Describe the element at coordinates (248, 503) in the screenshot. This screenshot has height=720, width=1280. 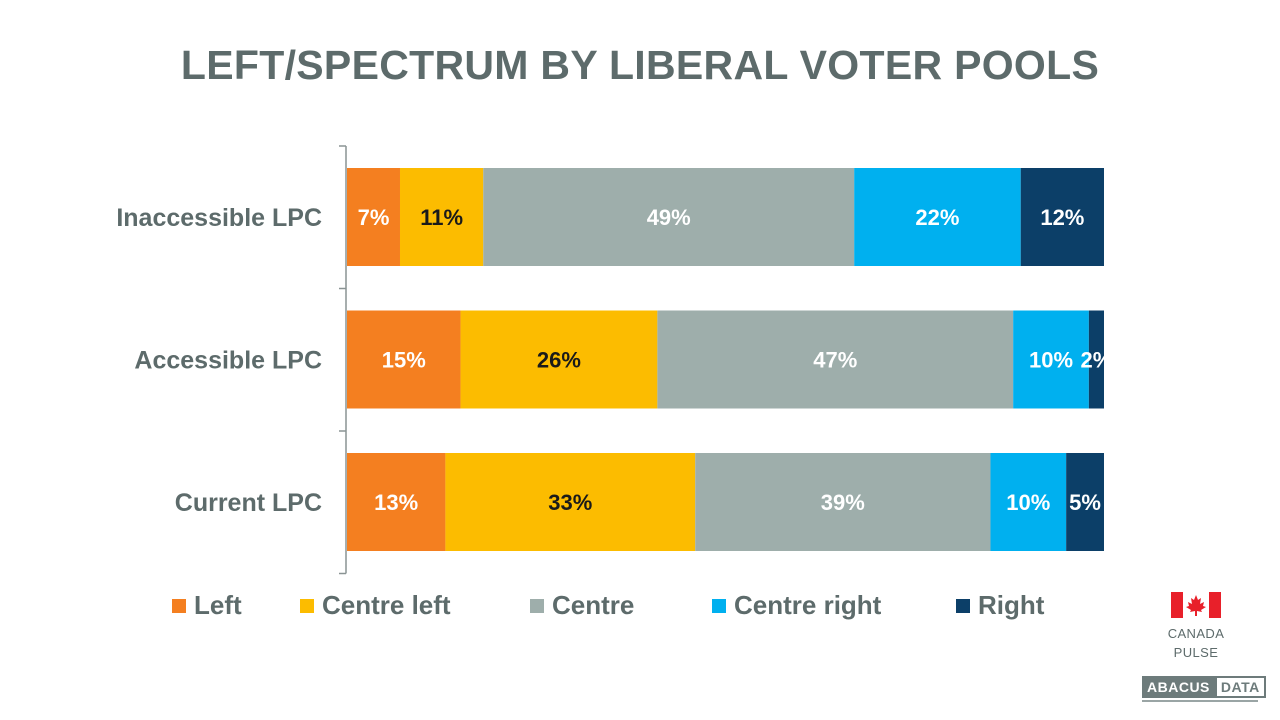
I see `category-label: Current LPC` at that location.